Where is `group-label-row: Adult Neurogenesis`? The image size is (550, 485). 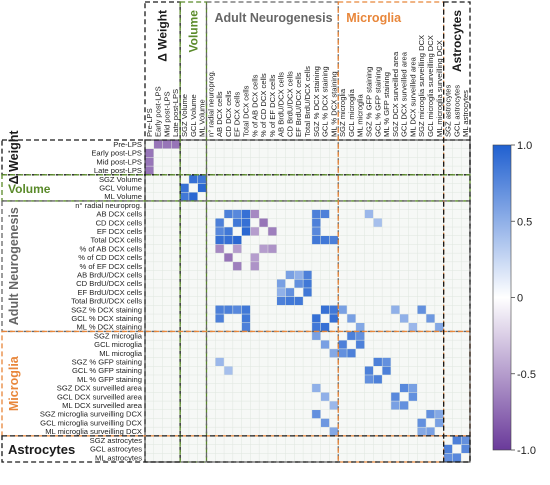
group-label-row: Adult Neurogenesis is located at coordinates (14, 266).